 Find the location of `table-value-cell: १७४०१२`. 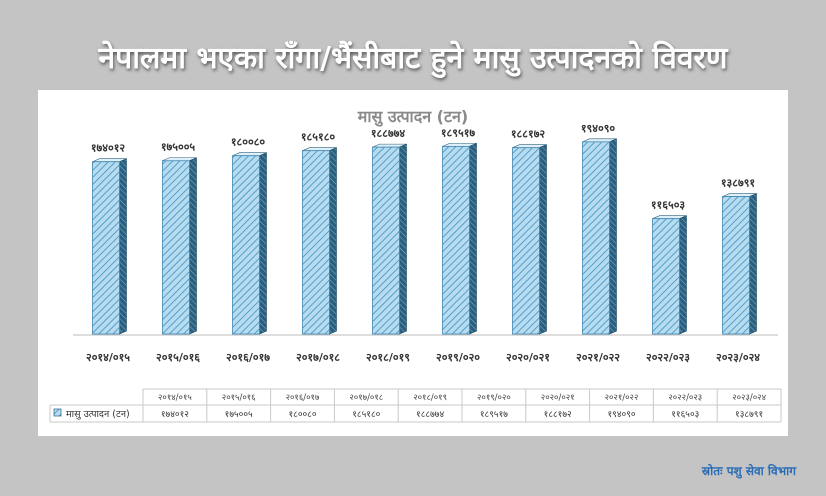

table-value-cell: १७४०१२ is located at coordinates (175, 415).